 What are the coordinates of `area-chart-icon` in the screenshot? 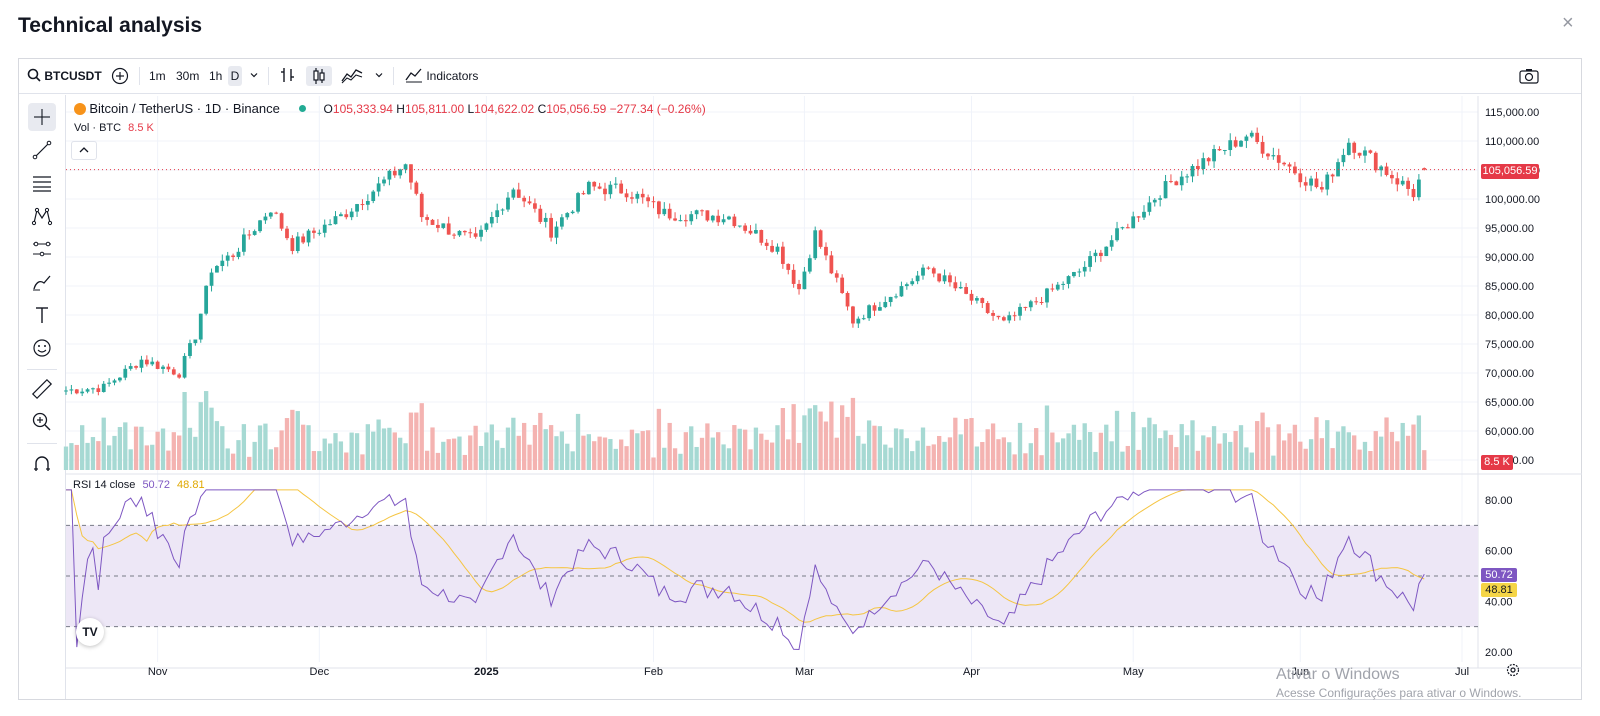 It's located at (352, 76).